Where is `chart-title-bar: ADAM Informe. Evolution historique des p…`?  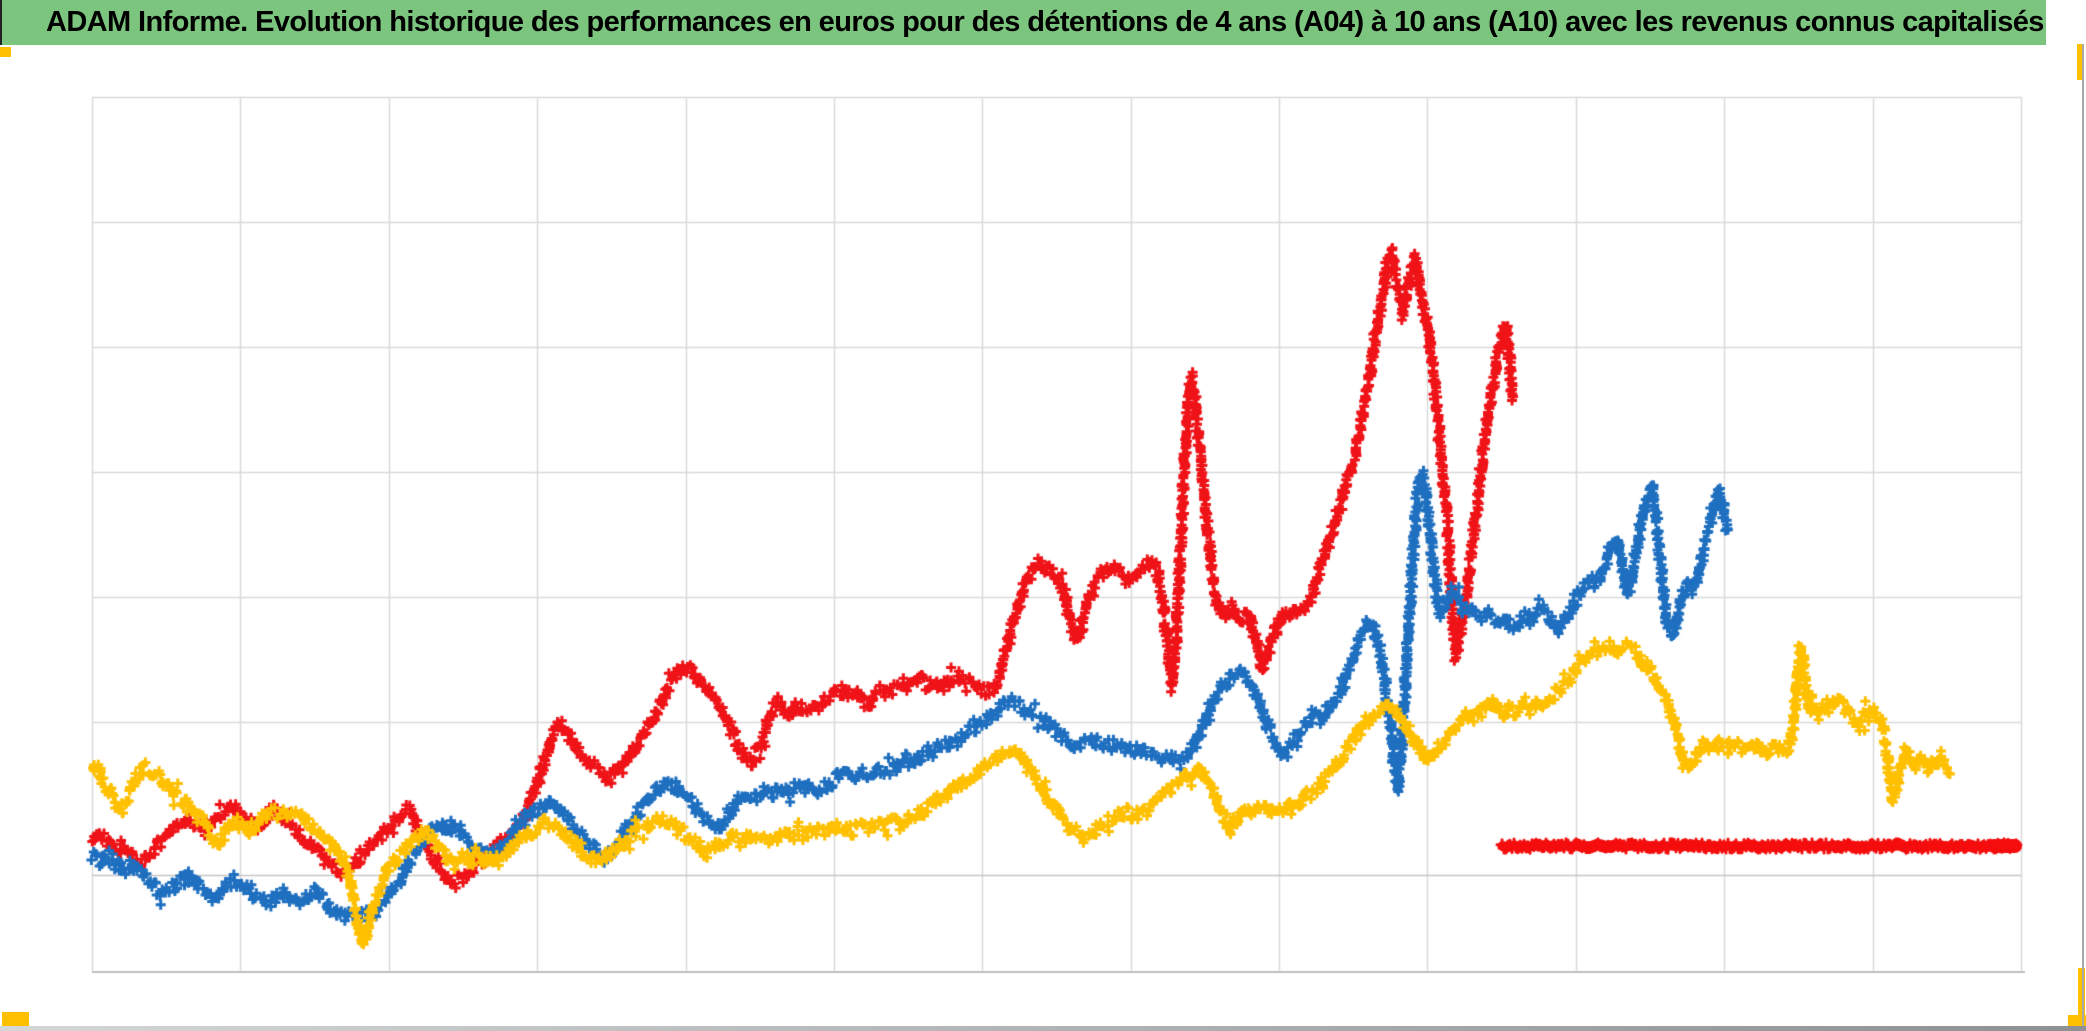
chart-title-bar: ADAM Informe. Evolution historique des p… is located at coordinates (1024, 22).